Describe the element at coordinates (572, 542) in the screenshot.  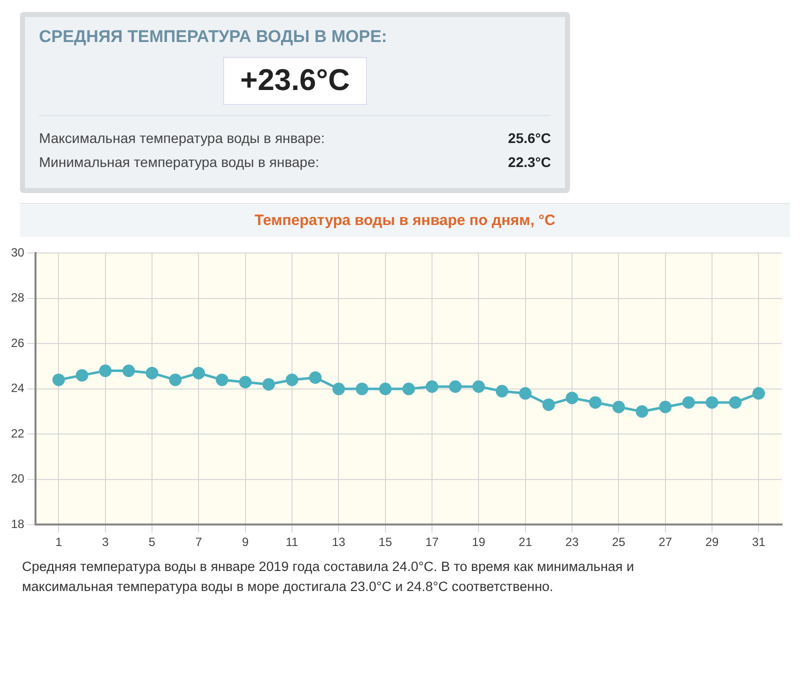
I see `x-tick-label: 23` at that location.